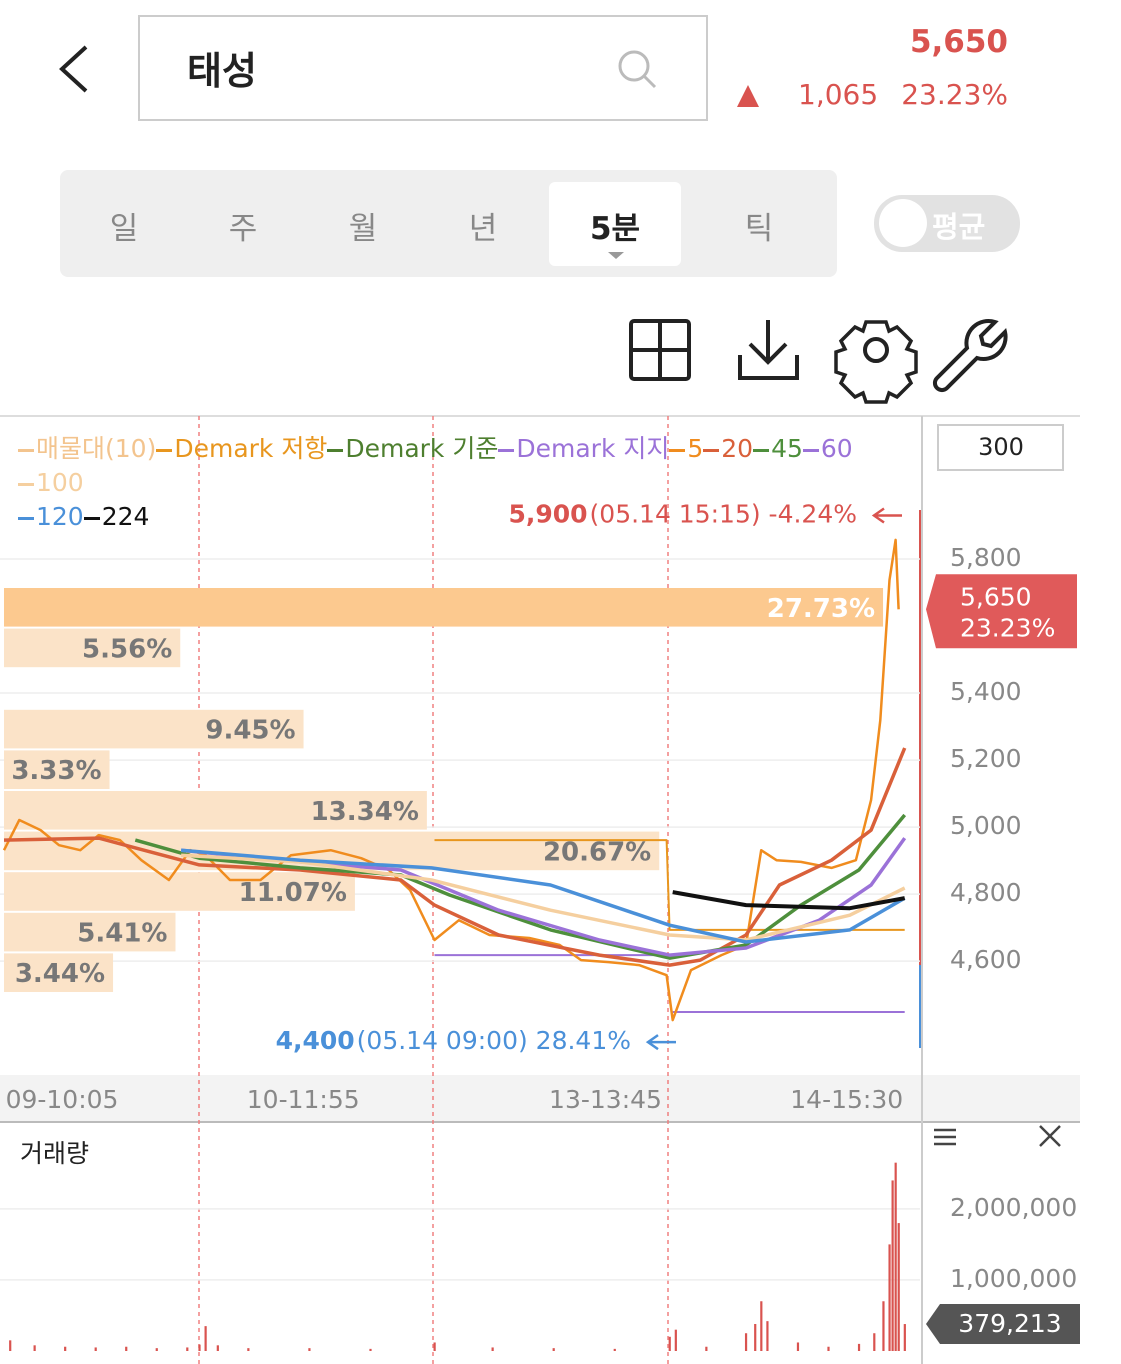 Image resolution: width=1121 pixels, height=1364 pixels. Describe the element at coordinates (423, 68) in the screenshot. I see `search-box` at that location.